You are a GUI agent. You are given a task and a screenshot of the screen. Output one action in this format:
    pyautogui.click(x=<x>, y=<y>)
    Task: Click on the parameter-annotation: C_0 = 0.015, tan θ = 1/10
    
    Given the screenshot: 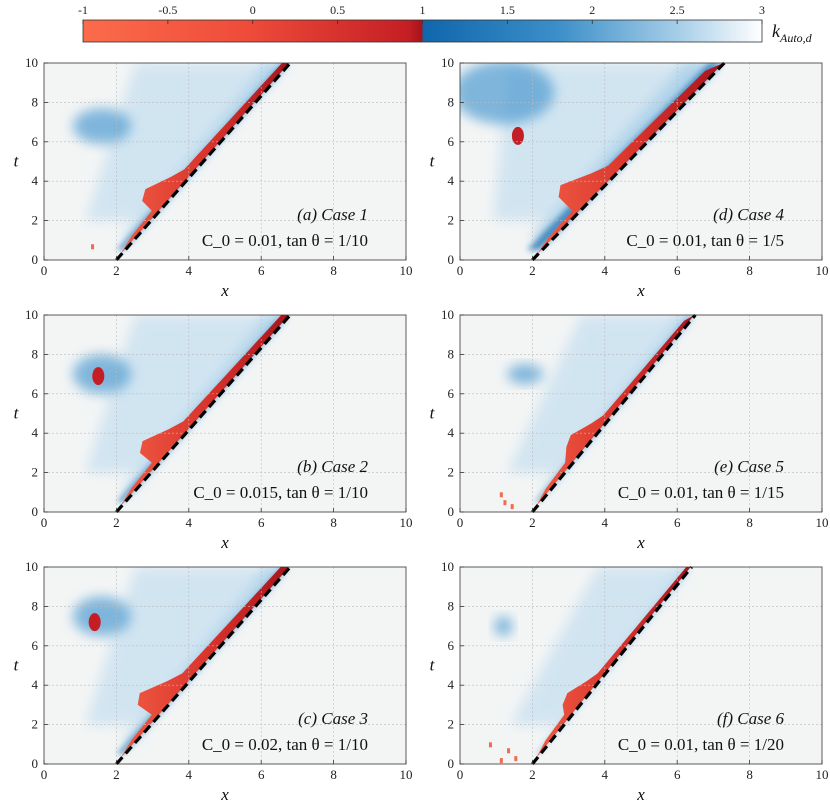 What is the action you would take?
    pyautogui.click(x=280, y=492)
    